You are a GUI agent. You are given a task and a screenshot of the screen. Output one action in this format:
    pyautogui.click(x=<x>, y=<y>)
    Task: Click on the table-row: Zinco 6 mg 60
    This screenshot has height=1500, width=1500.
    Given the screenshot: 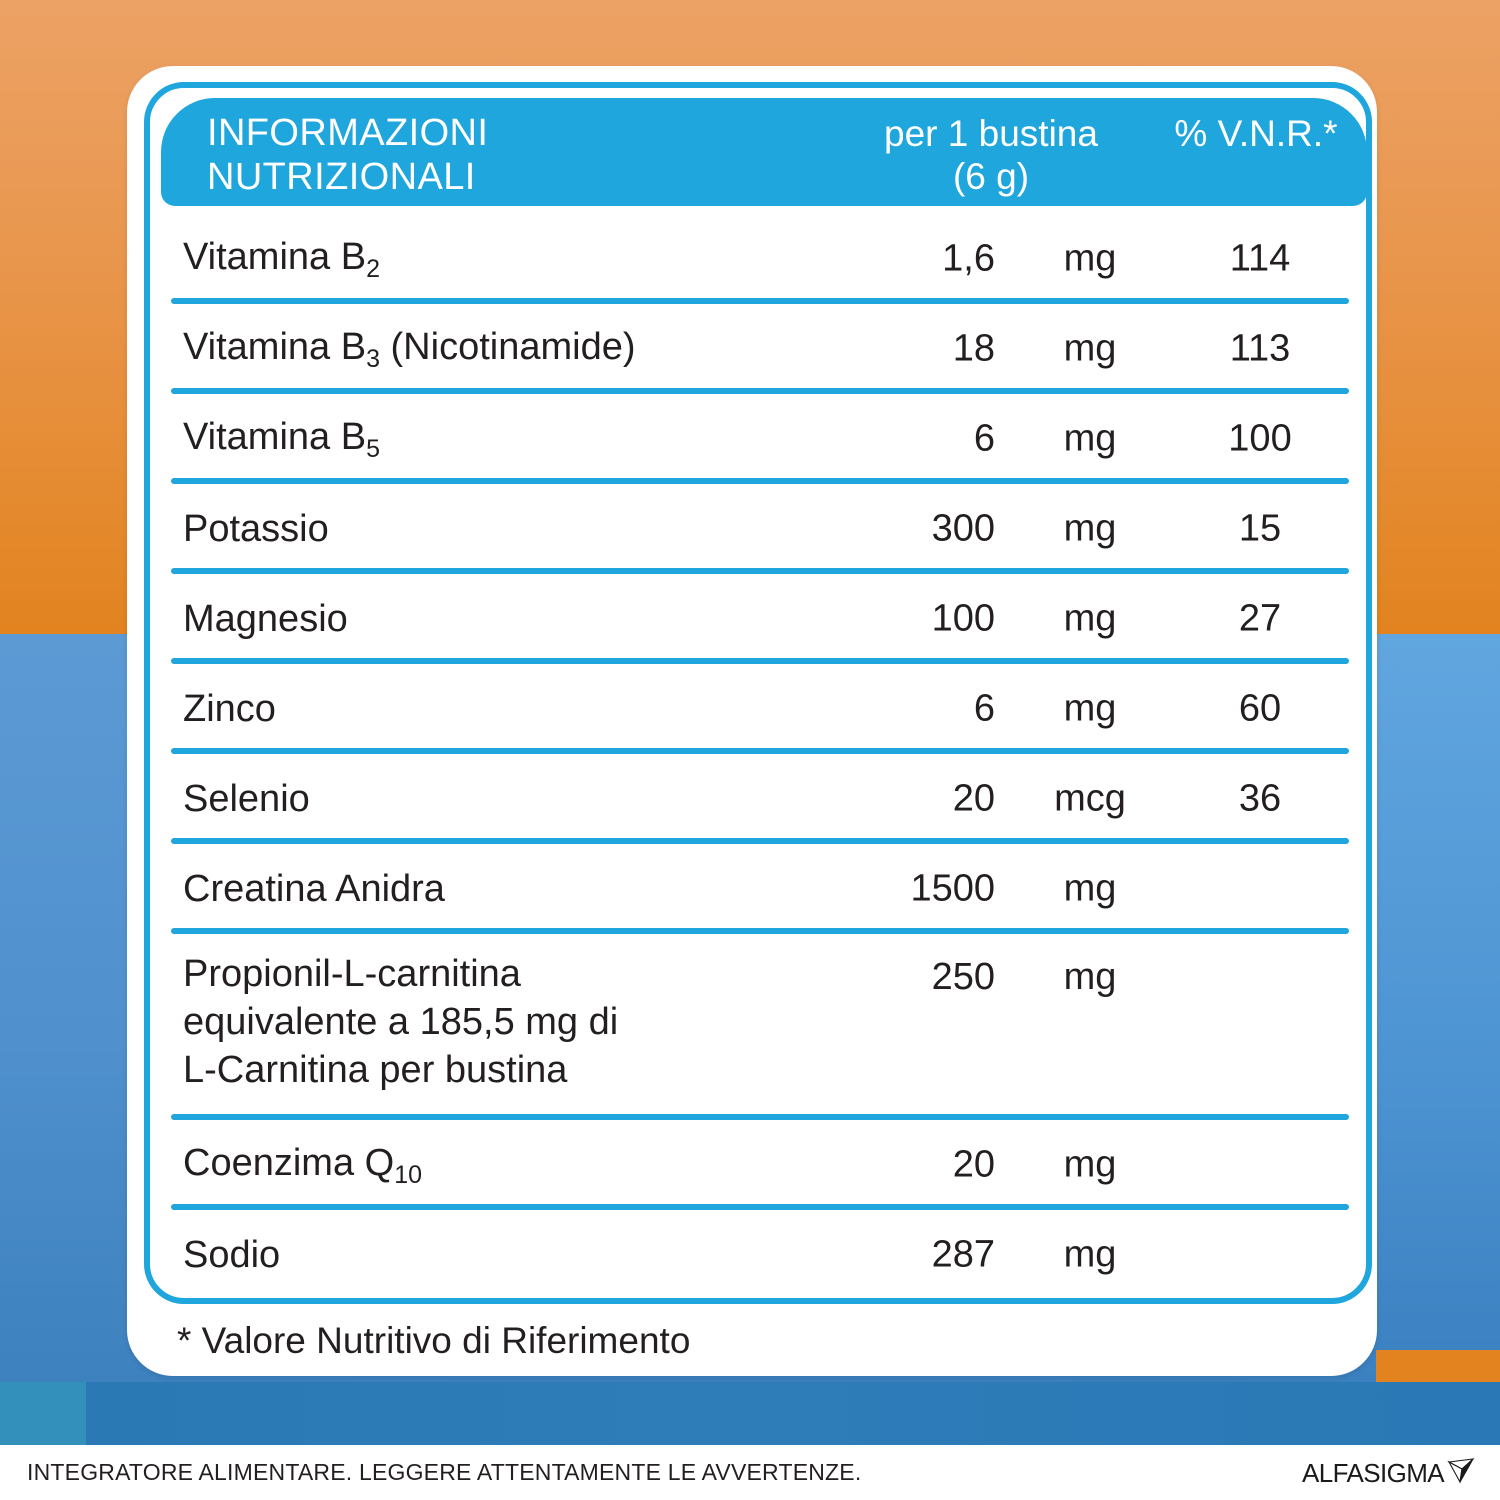 What is the action you would take?
    pyautogui.click(x=764, y=709)
    